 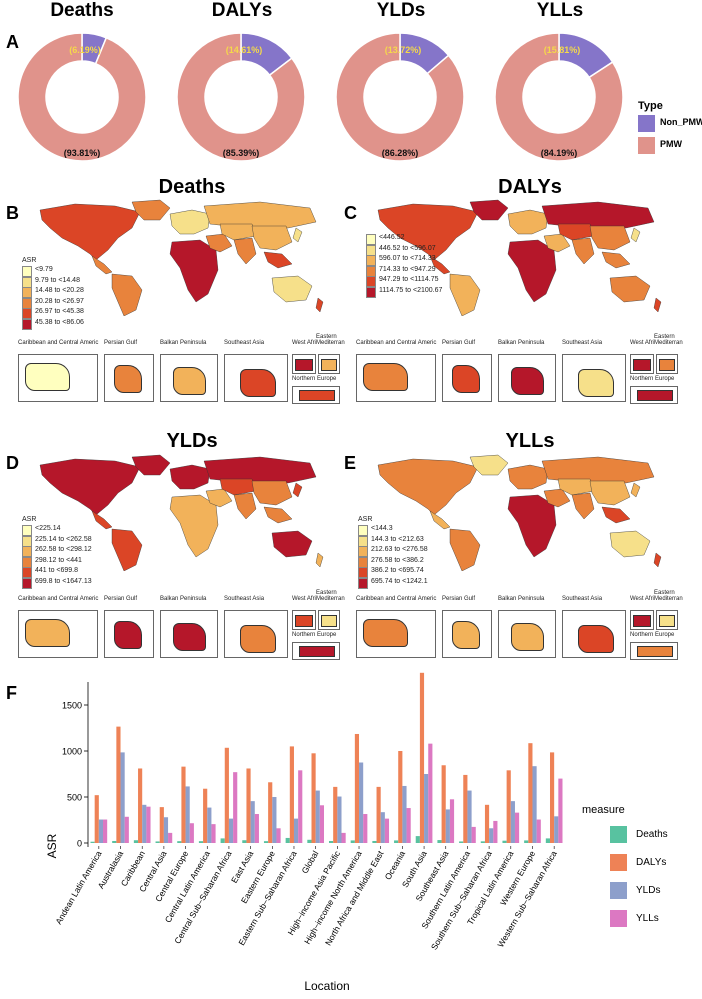 What do you see at coordinates (74, 798) in the screenshot?
I see `y-tick-label: 500` at bounding box center [74, 798].